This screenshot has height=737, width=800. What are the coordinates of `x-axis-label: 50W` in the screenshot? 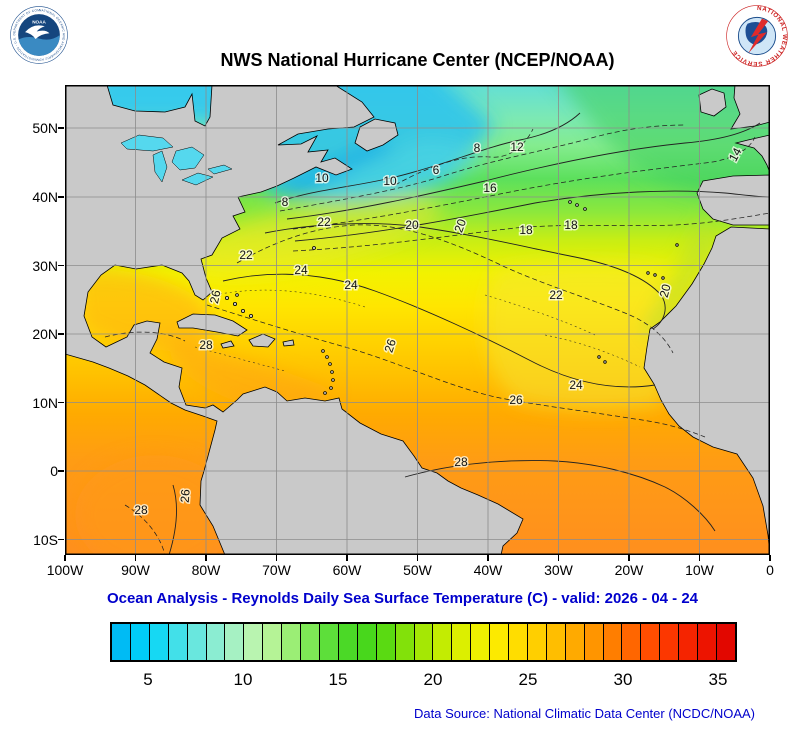 It's located at (417, 570).